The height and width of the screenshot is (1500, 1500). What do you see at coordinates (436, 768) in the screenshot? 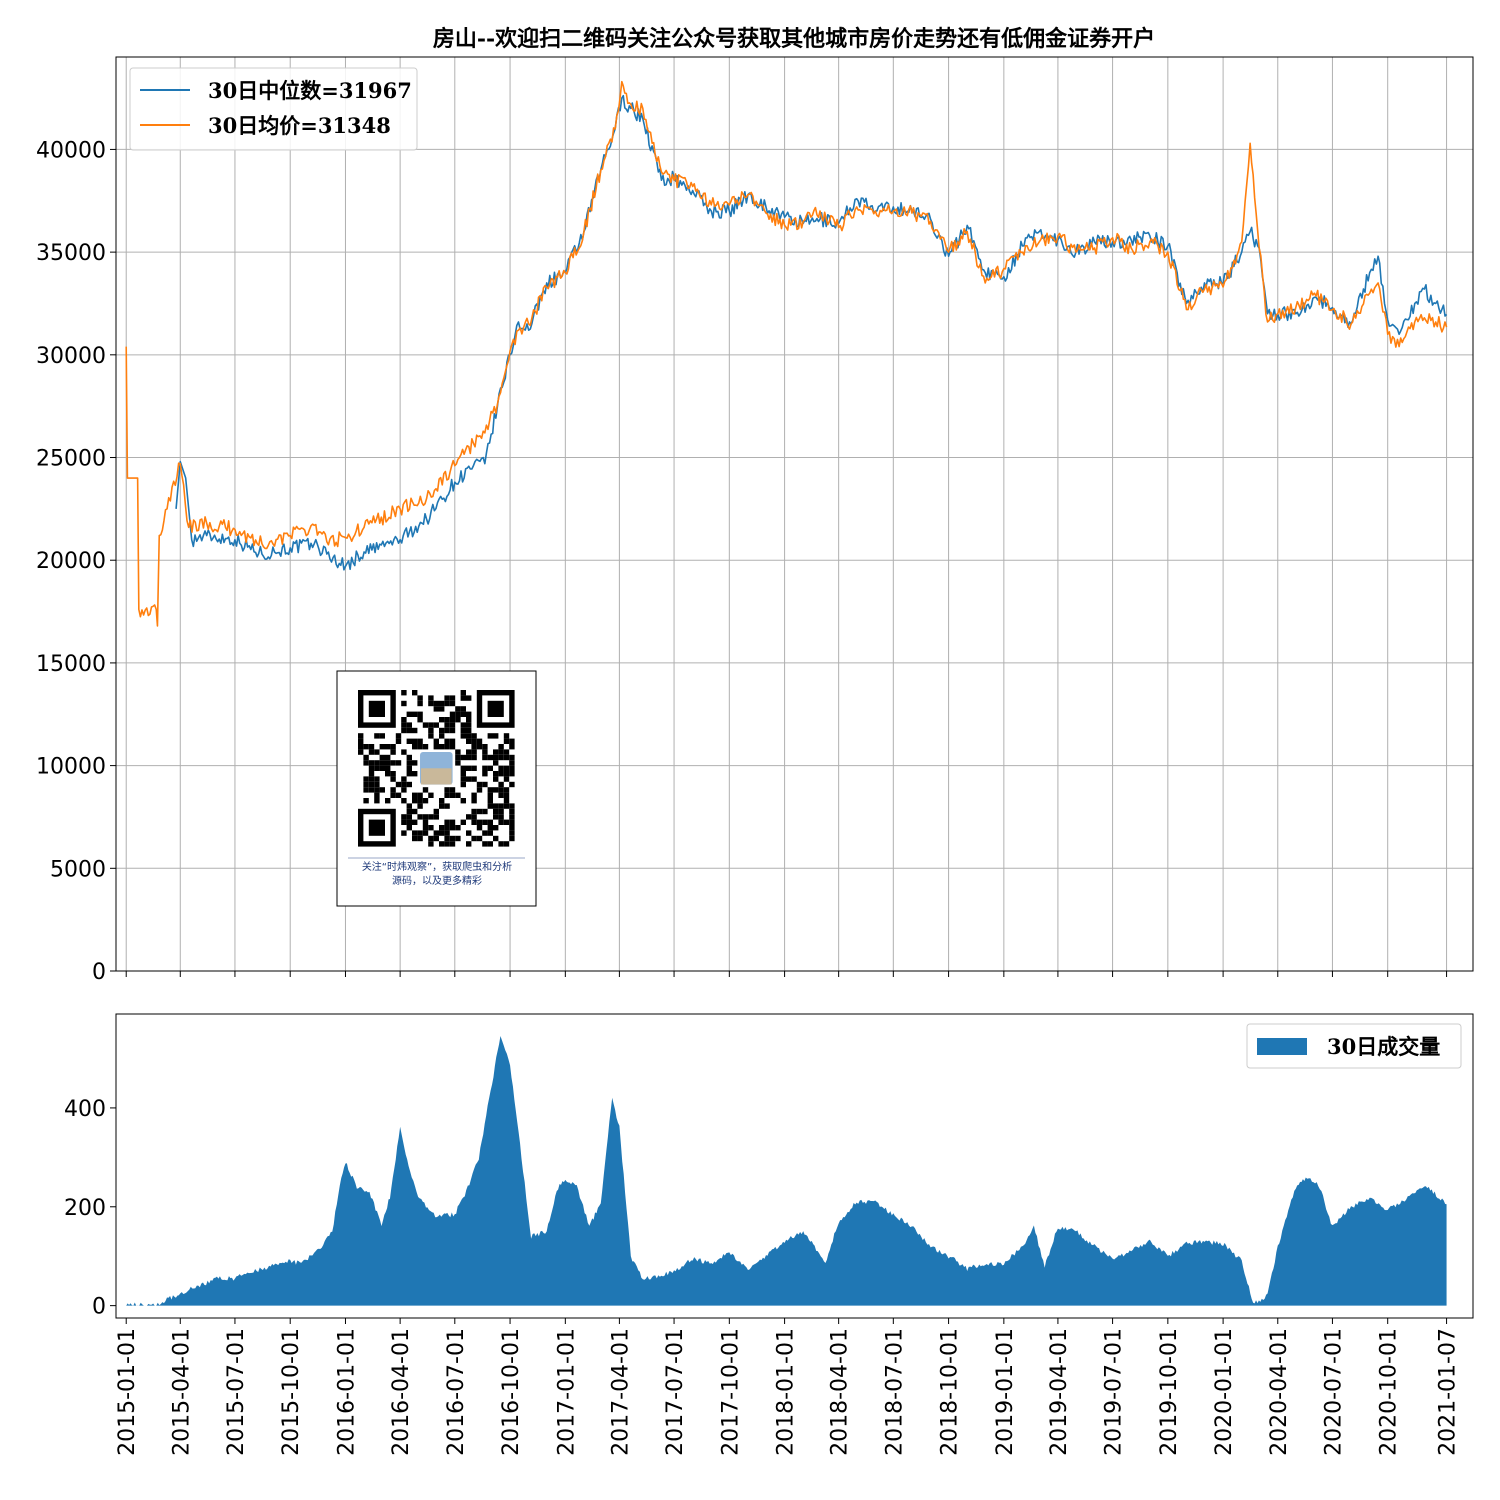
I see `qr-code-image` at bounding box center [436, 768].